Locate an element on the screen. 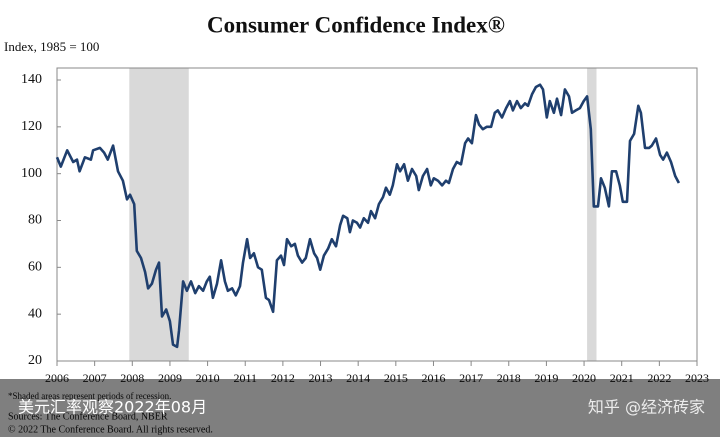  y-tick-label: 80 is located at coordinates (35, 220).